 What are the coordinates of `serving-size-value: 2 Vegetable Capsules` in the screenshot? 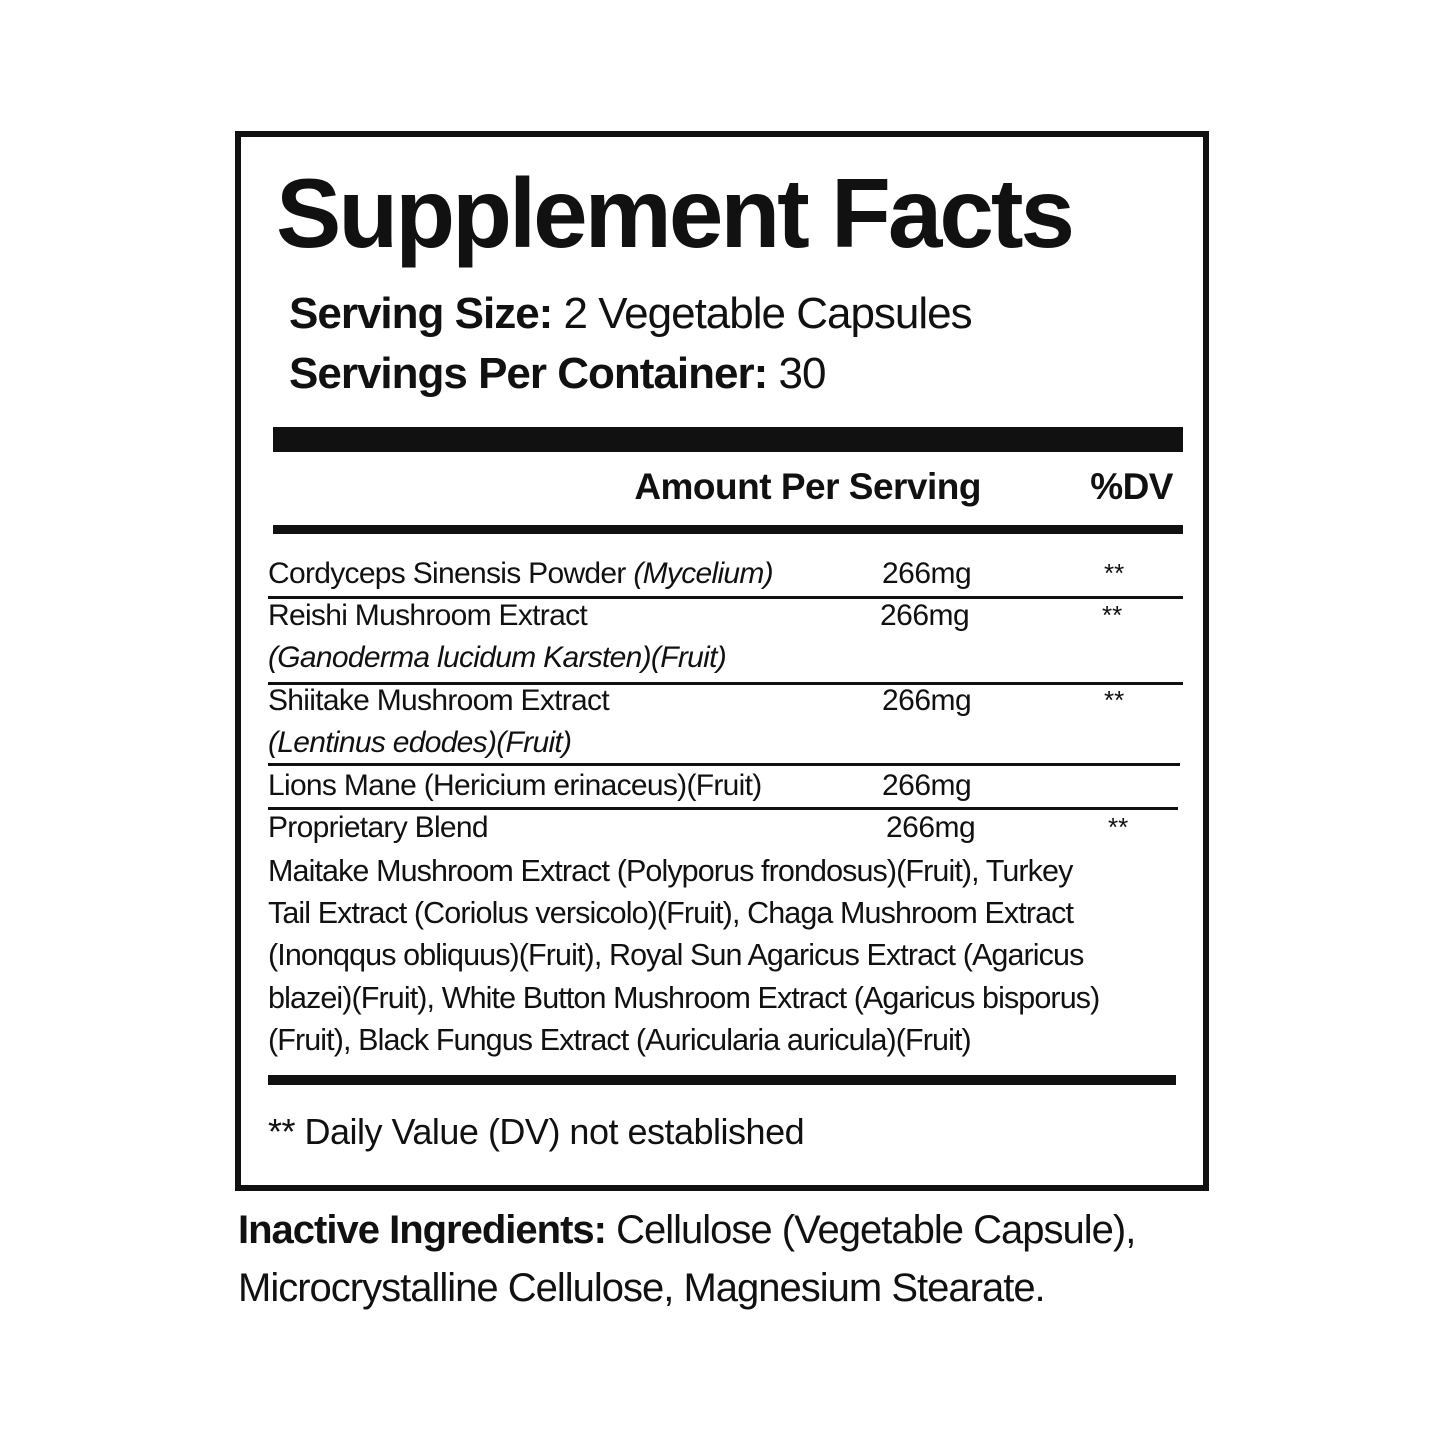 It's located at (768, 313).